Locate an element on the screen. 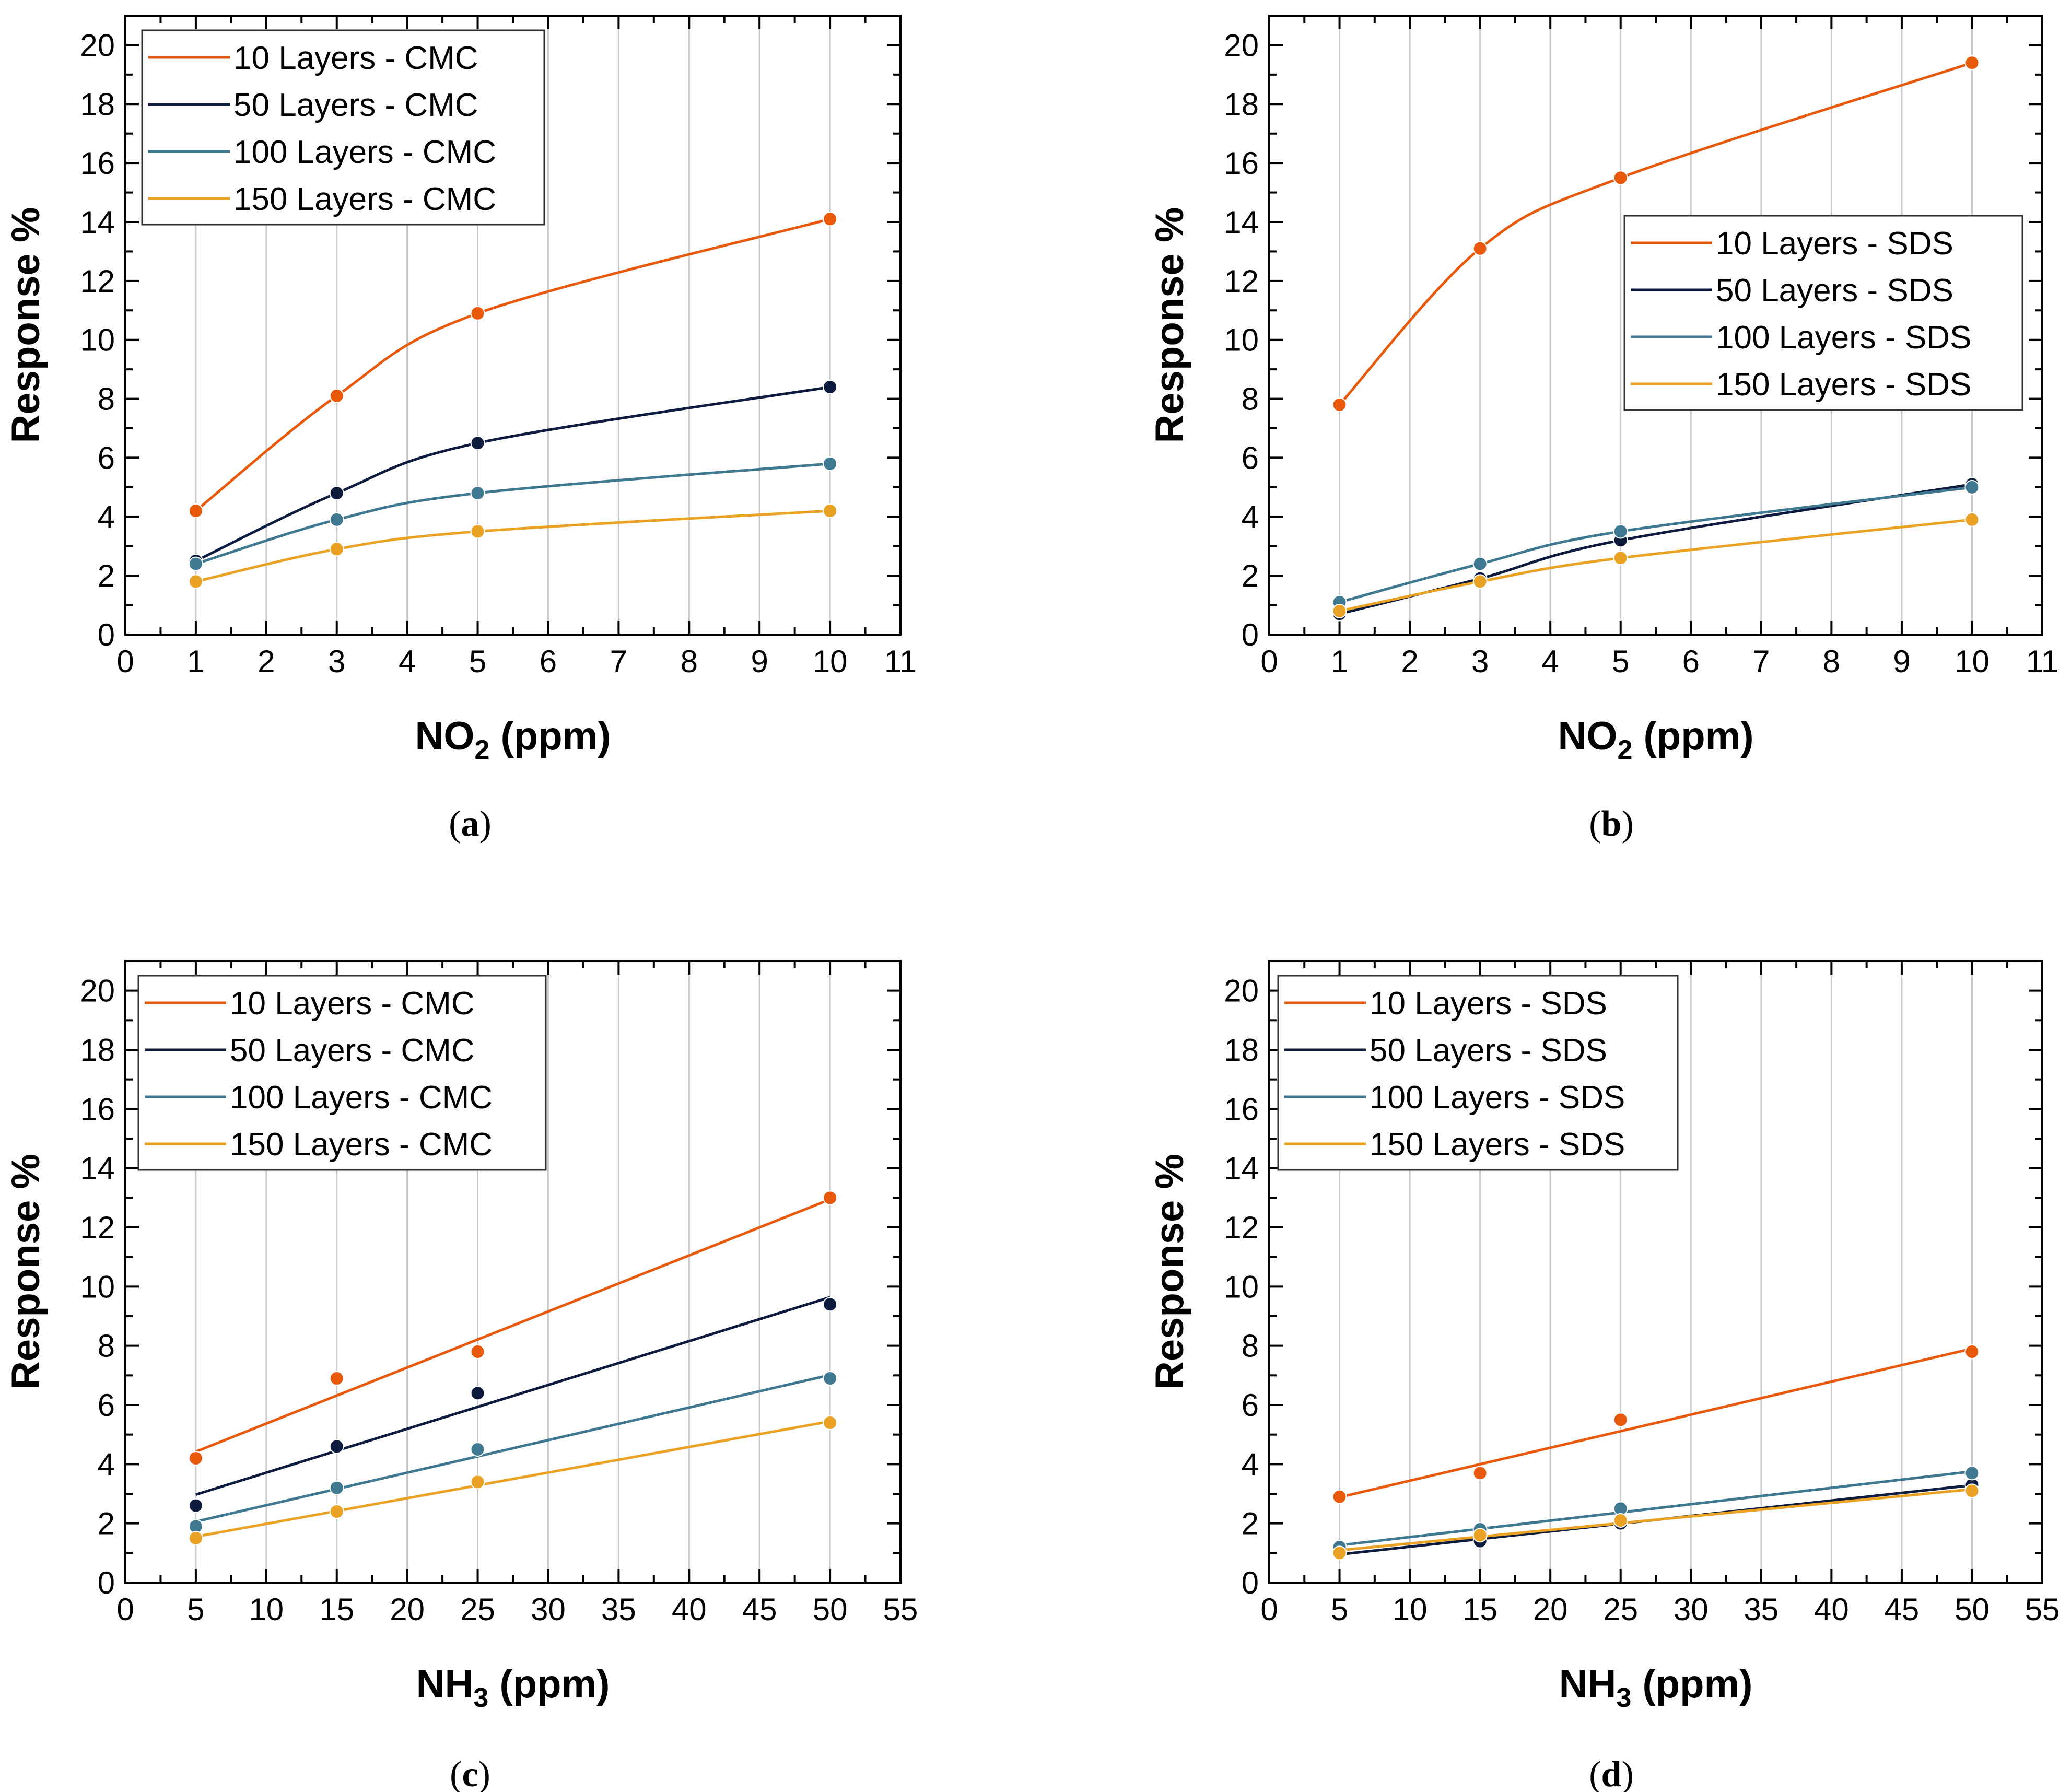 The width and height of the screenshot is (2071, 1792). y-tick-label: 14 is located at coordinates (98, 223).